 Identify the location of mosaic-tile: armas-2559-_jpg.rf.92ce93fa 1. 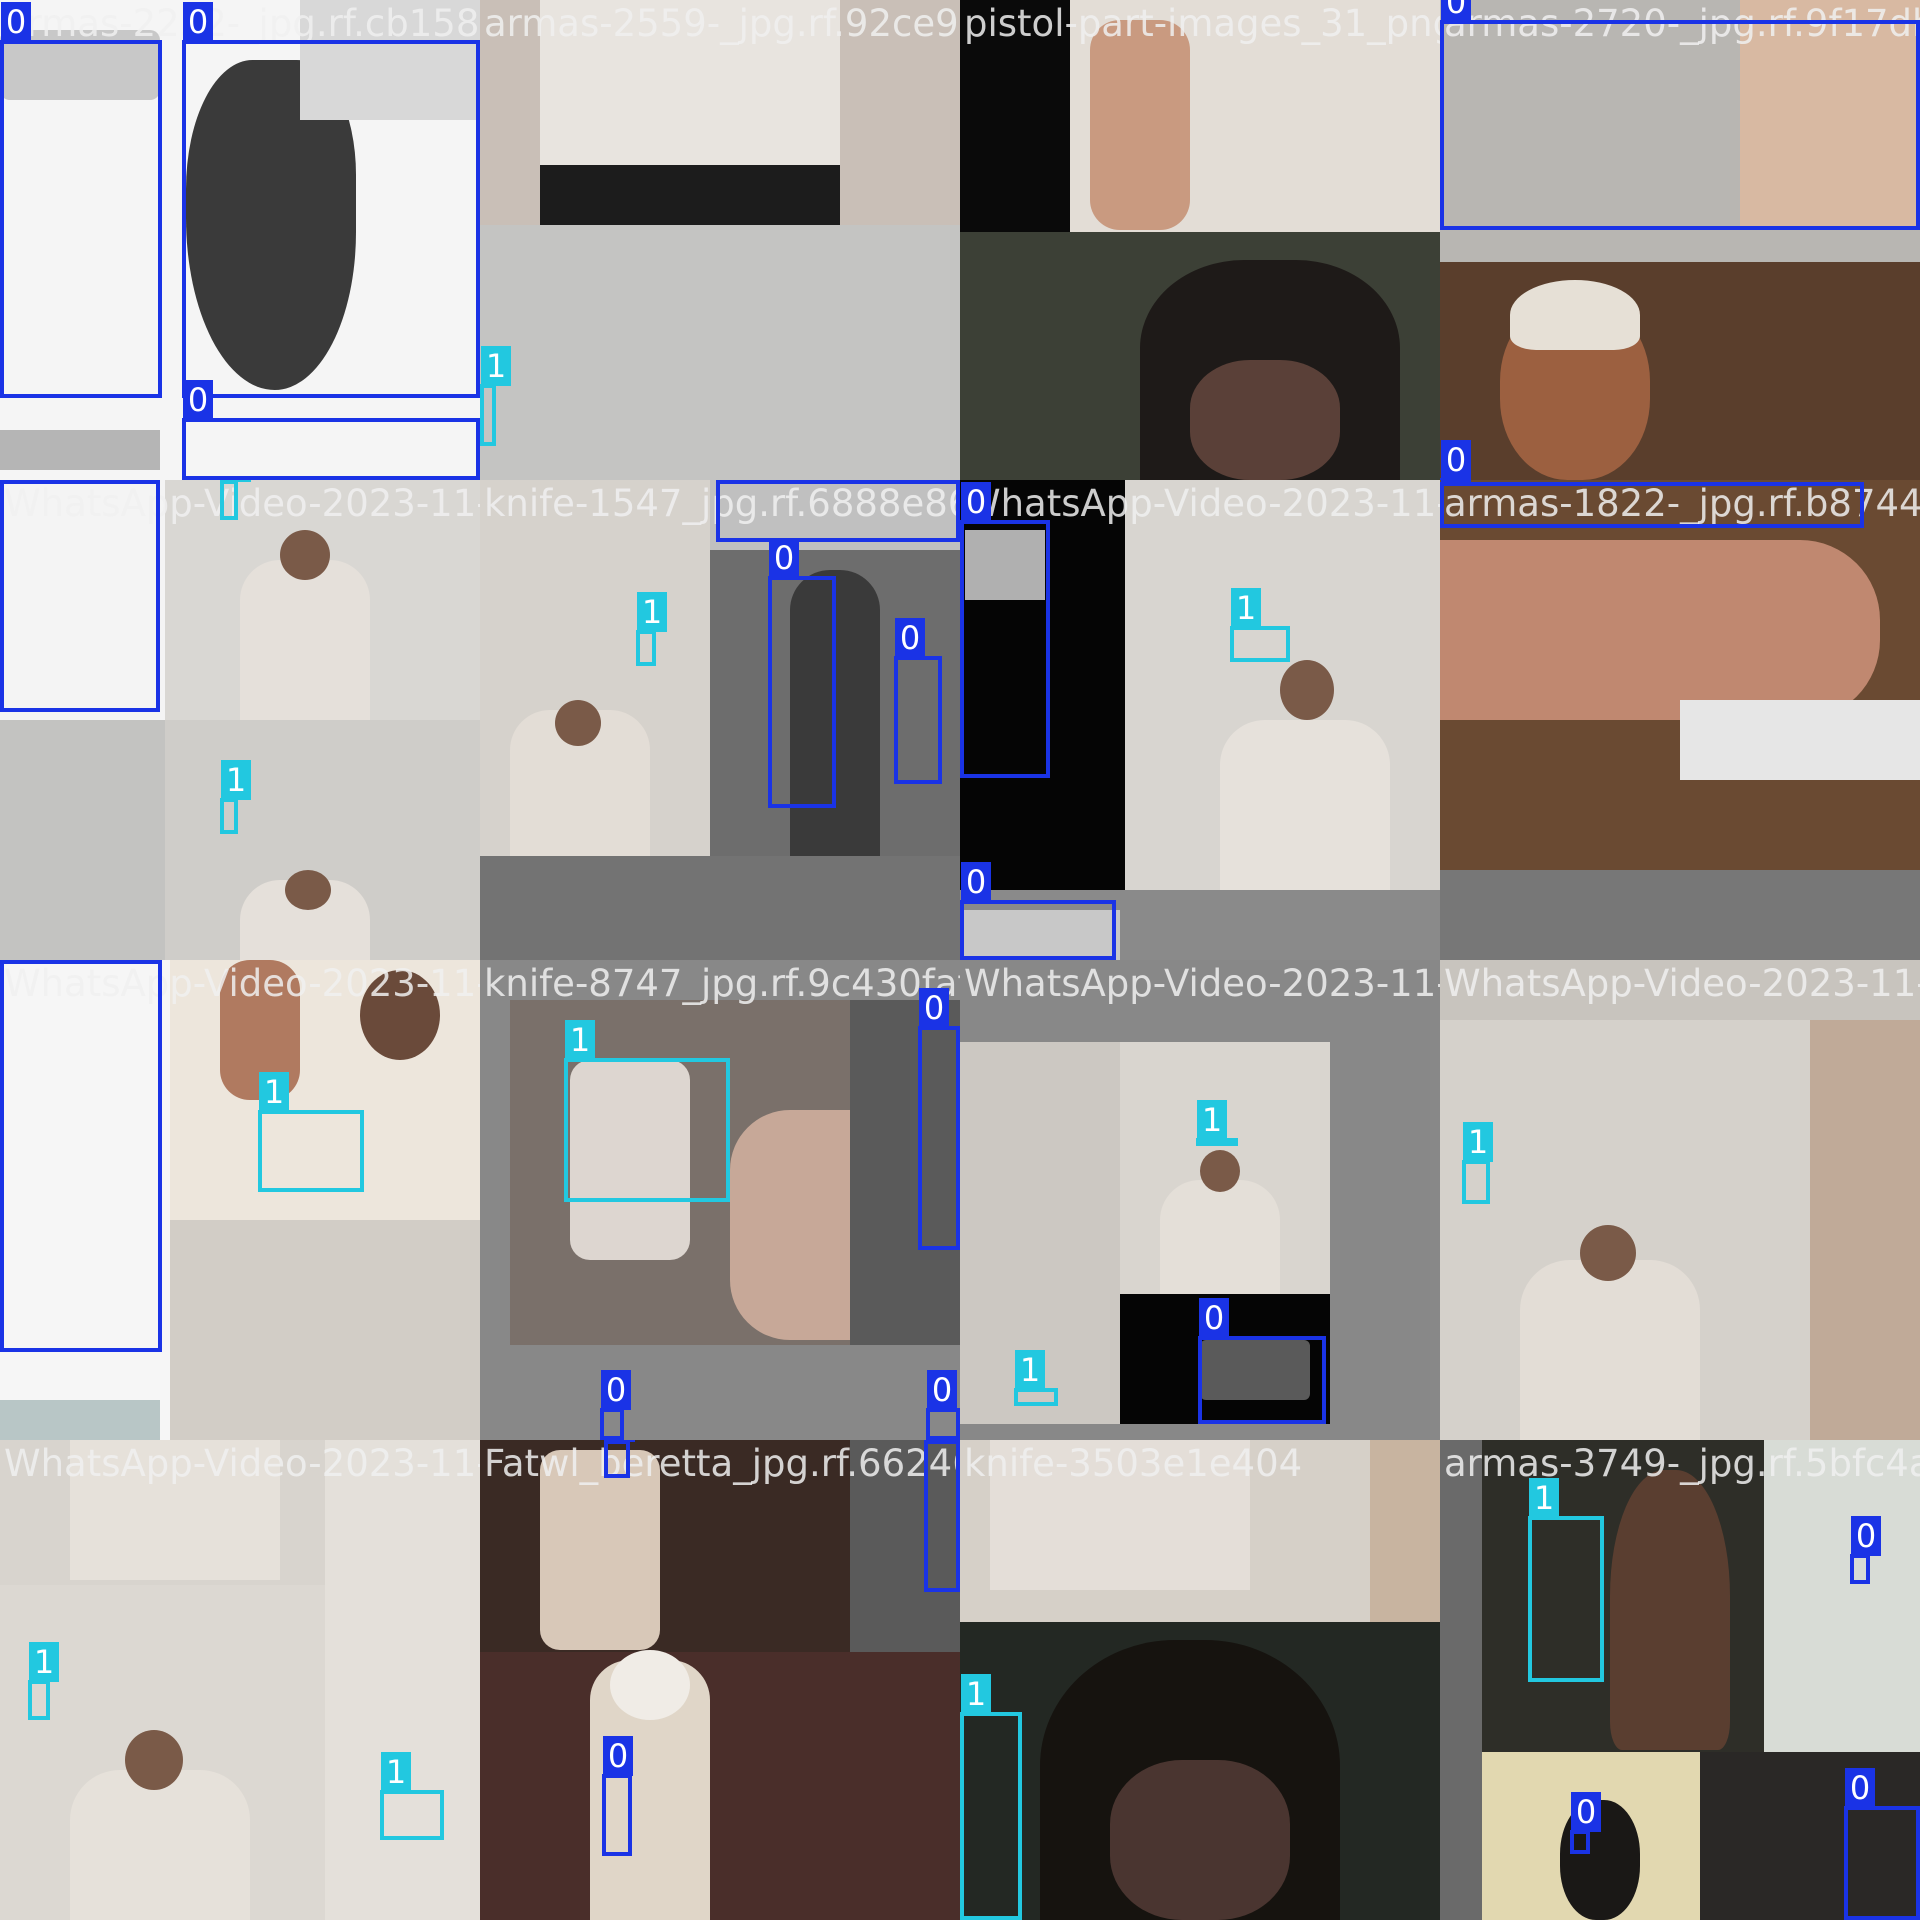
(720, 240).